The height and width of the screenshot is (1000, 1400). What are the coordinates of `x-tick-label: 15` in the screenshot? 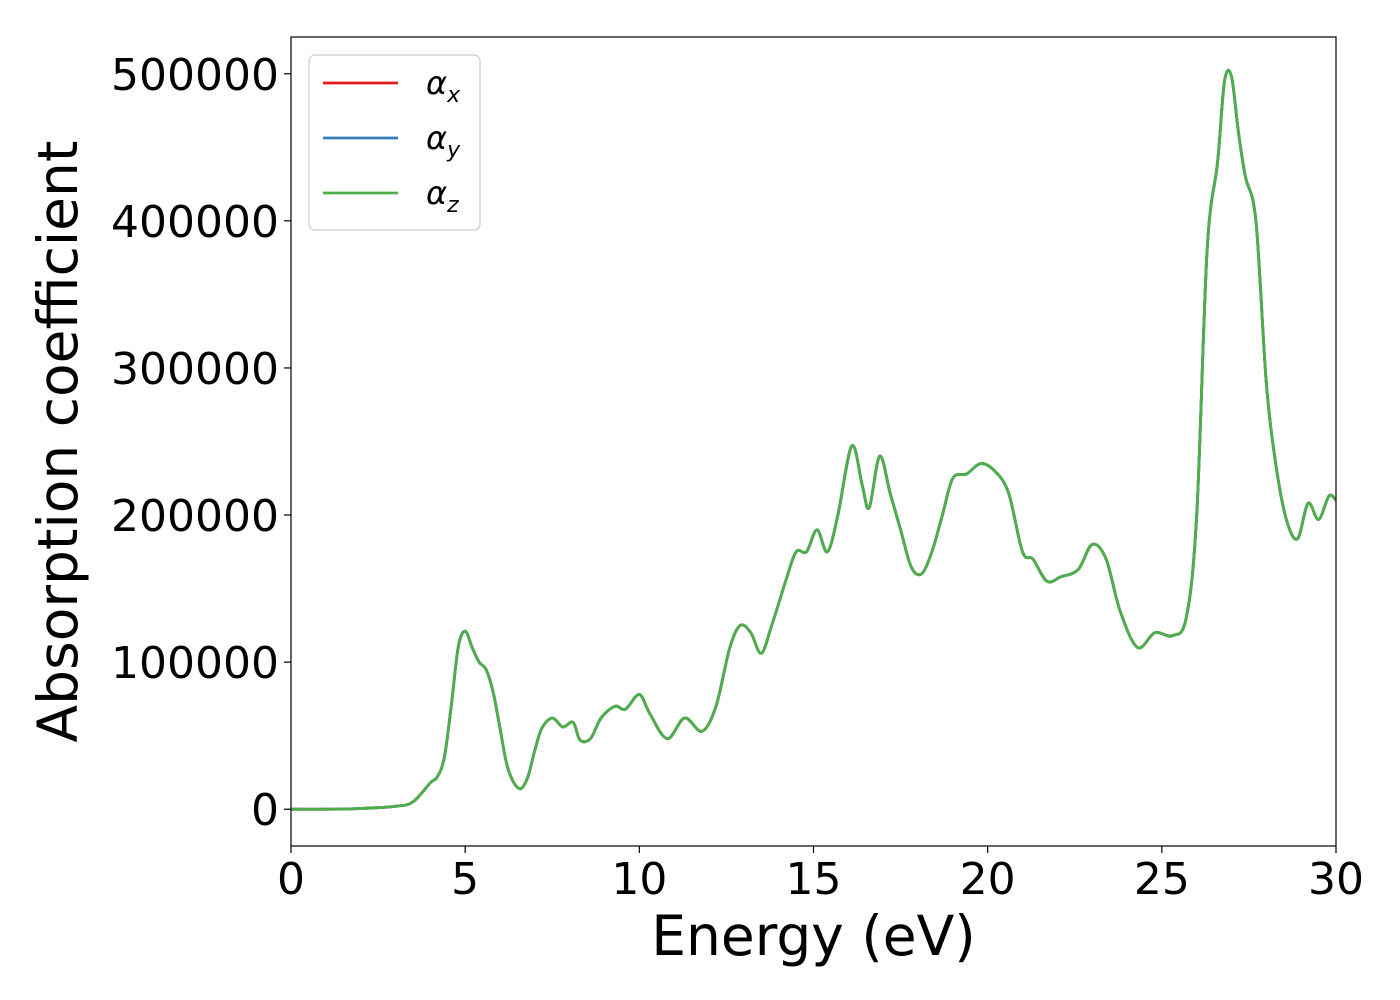 It's located at (814, 879).